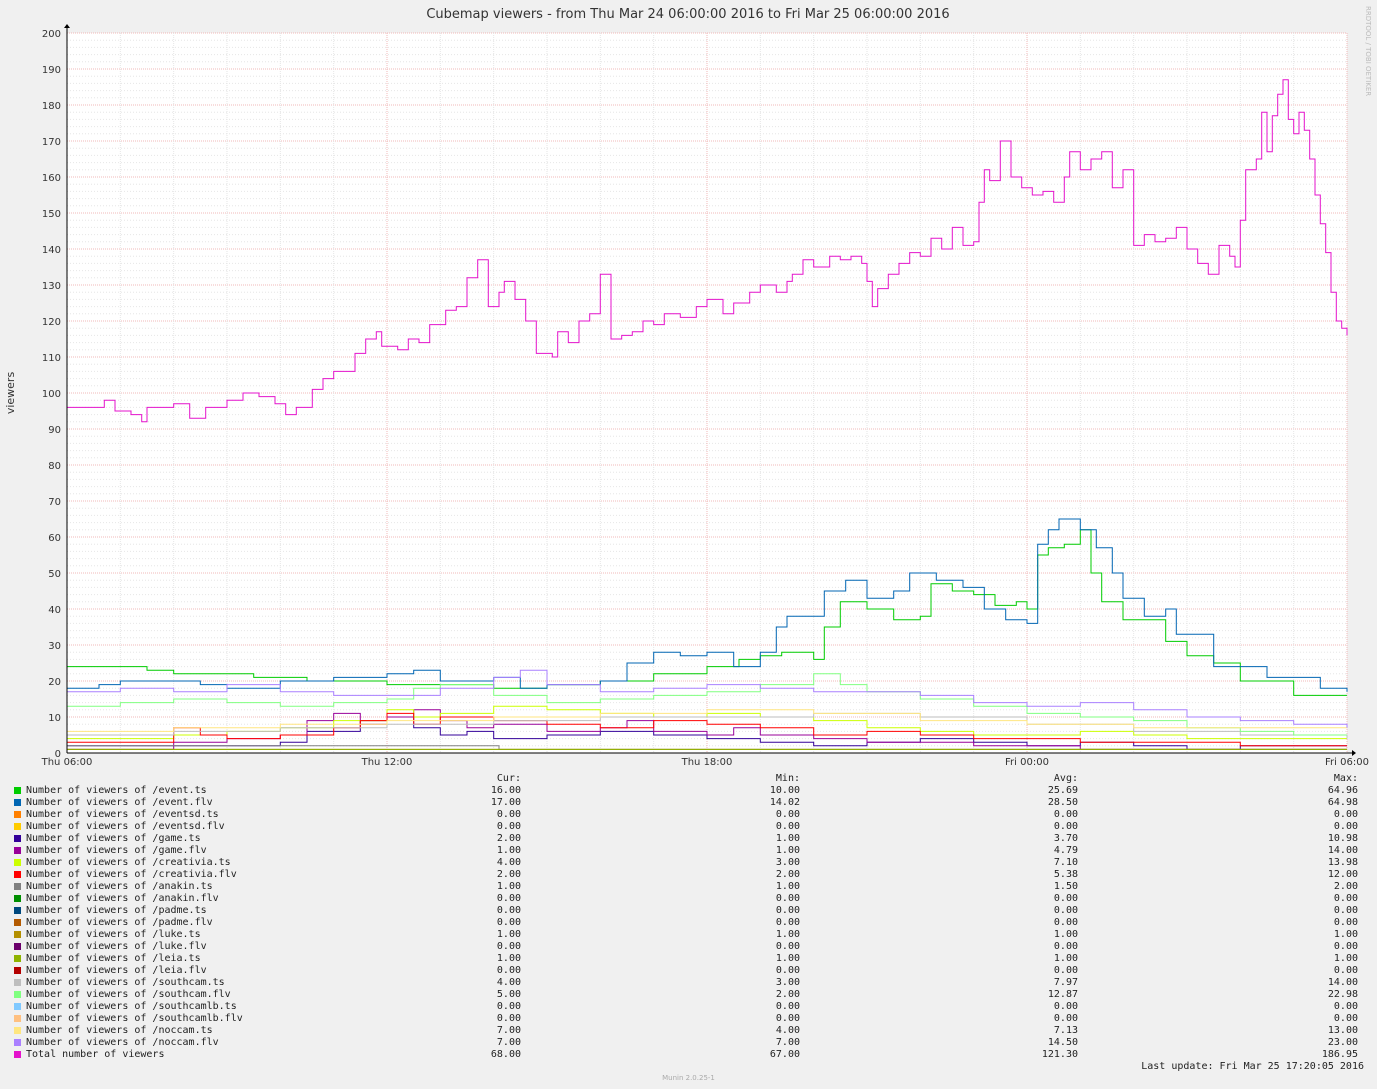 The image size is (1377, 1089). Describe the element at coordinates (508, 874) in the screenshot. I see `legend-cur-value: 2.00` at that location.